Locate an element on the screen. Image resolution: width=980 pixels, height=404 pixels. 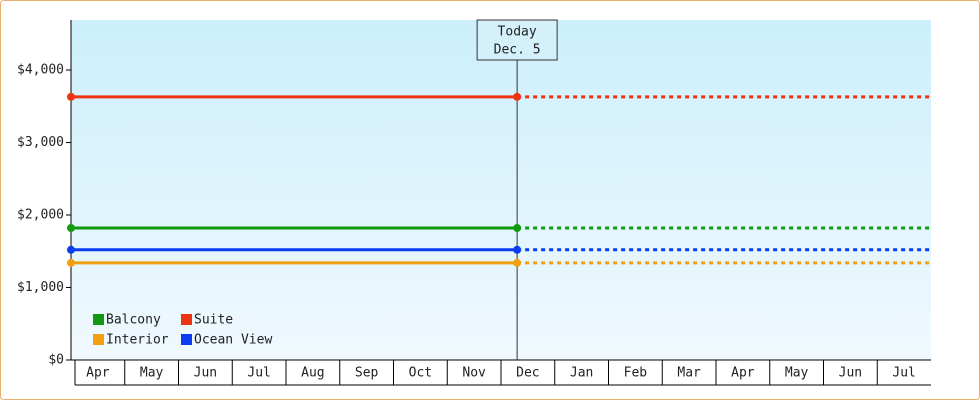
x-tick-label: Mar is located at coordinates (689, 373).